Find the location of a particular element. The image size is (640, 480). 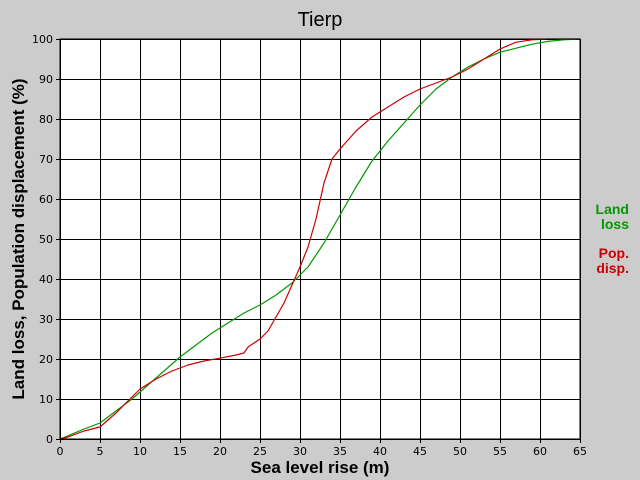

y-tick-label-8: 80 is located at coordinates (46, 119).